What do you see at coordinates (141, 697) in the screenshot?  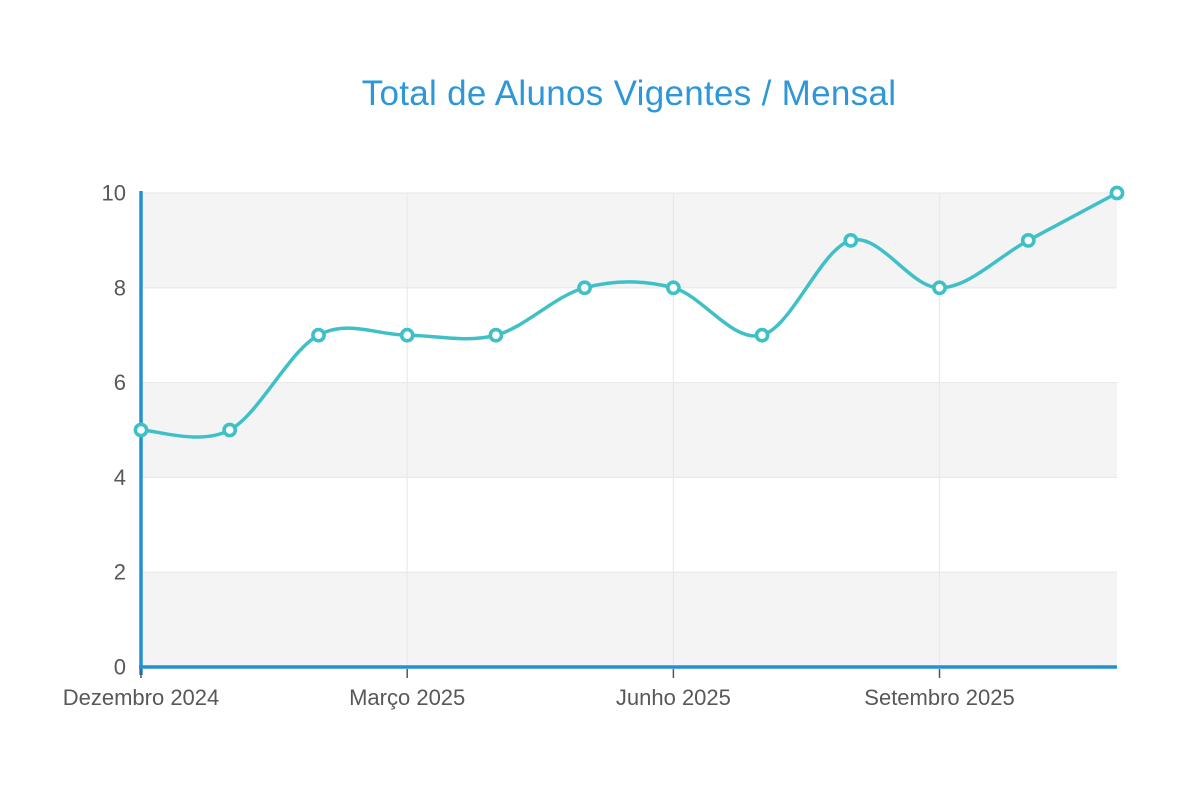 I see `x-tick-label: Dezembro 2024` at bounding box center [141, 697].